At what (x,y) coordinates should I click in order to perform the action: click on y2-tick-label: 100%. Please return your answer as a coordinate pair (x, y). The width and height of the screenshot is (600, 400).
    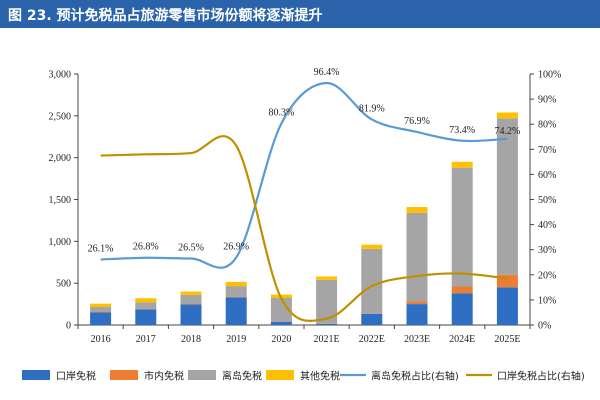
    Looking at the image, I should click on (549, 75).